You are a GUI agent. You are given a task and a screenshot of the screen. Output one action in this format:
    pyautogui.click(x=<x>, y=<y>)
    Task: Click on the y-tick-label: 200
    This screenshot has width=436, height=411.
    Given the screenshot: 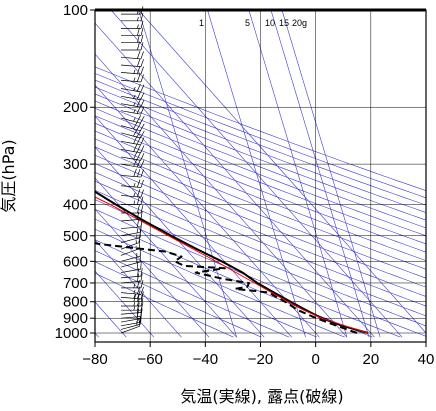 What is the action you would take?
    pyautogui.click(x=75, y=107)
    